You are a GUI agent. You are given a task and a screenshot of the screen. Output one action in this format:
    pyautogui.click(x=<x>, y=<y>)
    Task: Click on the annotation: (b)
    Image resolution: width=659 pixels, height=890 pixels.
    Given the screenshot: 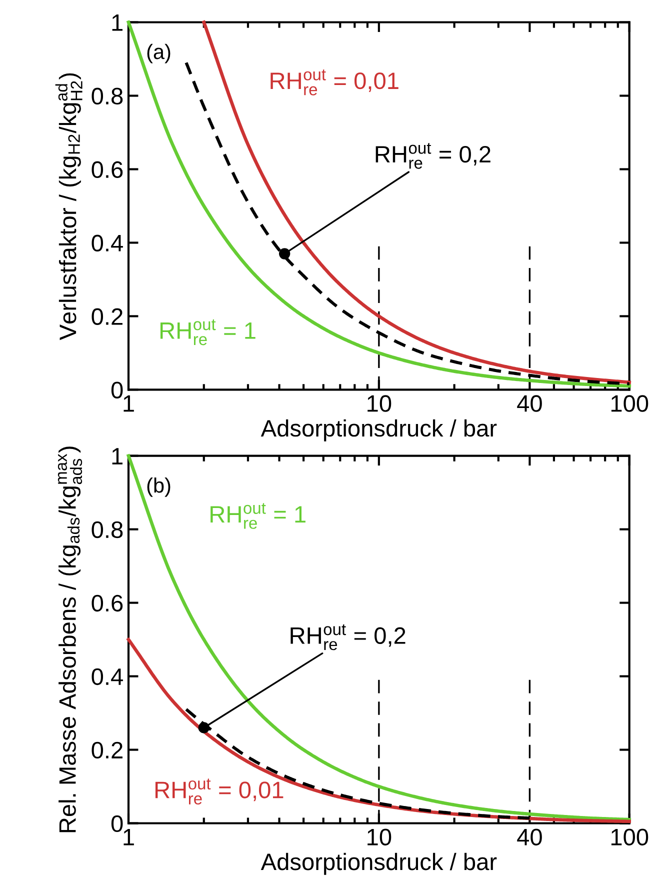 What is the action you would take?
    pyautogui.click(x=158, y=487)
    